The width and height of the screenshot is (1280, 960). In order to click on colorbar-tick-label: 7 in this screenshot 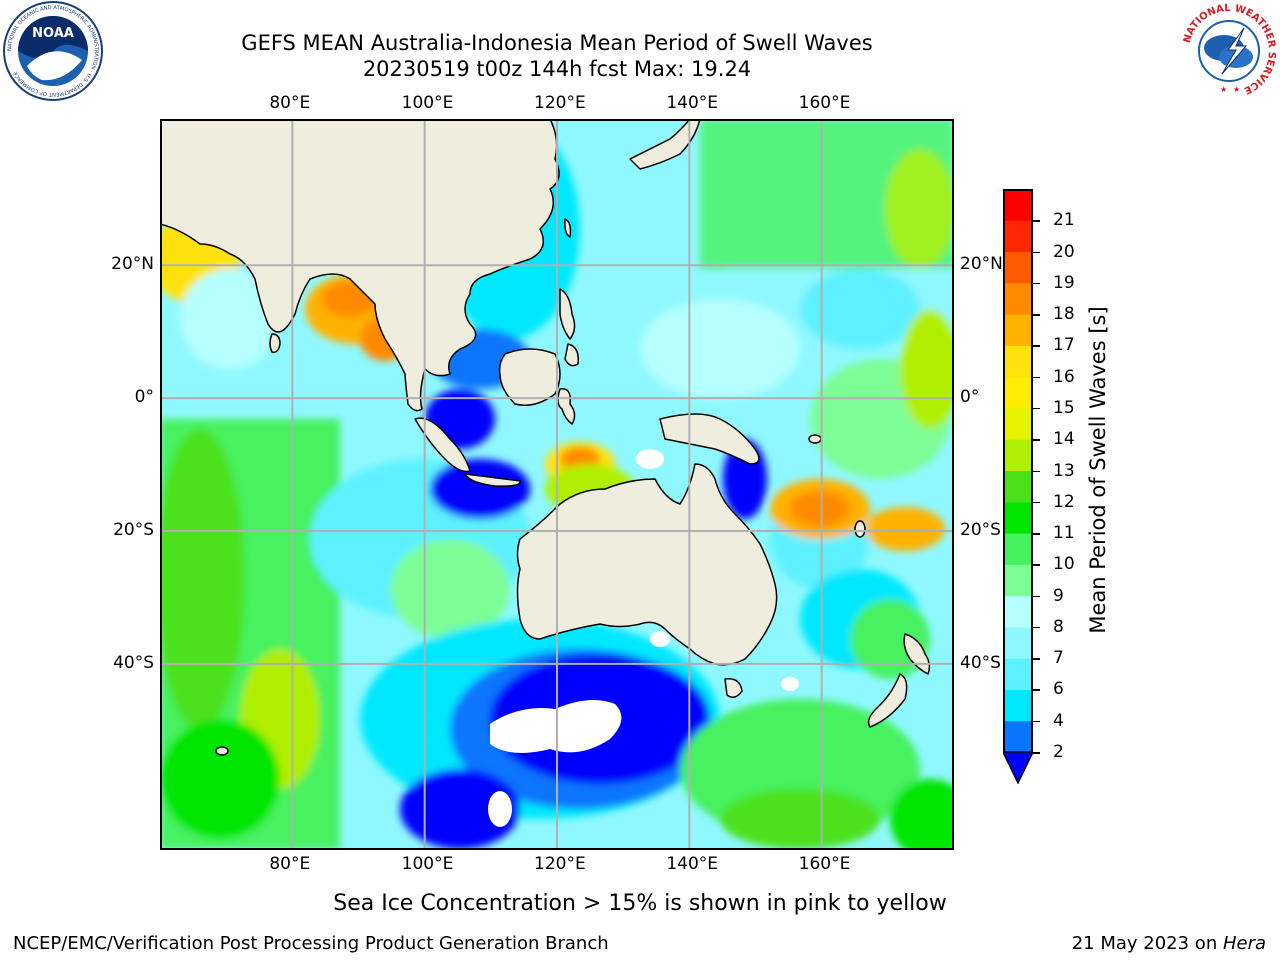, I will do `click(1058, 658)`.